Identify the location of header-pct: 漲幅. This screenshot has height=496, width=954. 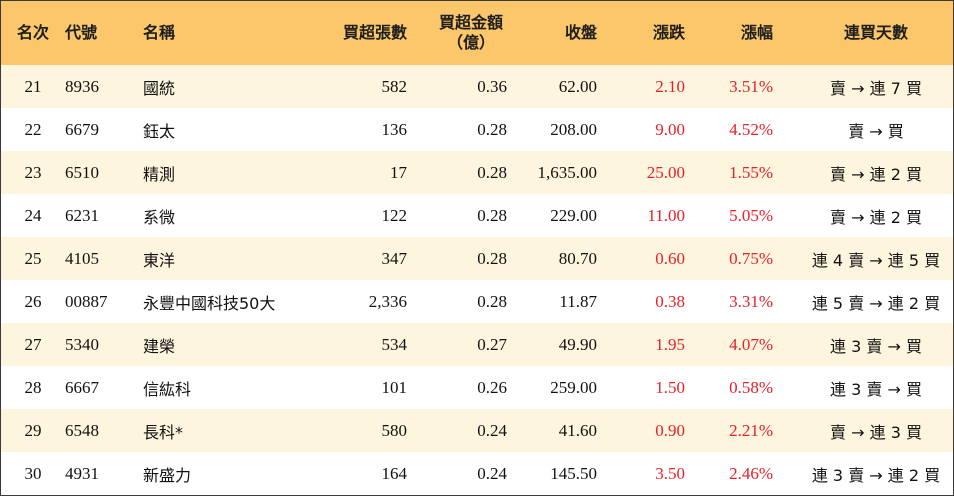
(756, 32).